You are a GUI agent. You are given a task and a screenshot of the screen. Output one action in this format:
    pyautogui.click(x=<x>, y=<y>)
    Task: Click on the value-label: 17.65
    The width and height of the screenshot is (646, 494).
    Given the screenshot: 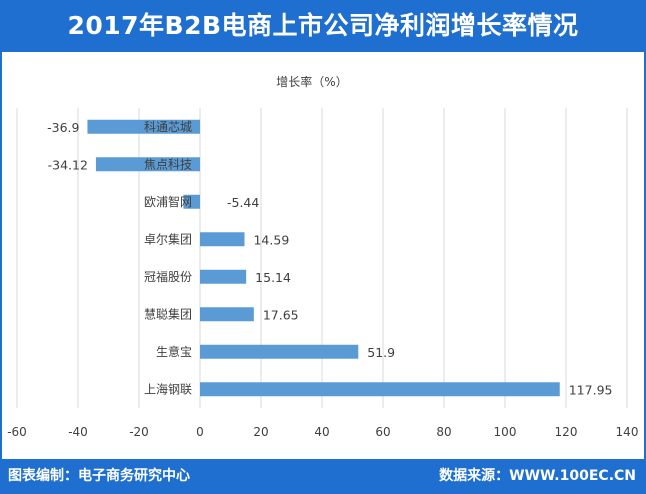 What is the action you would take?
    pyautogui.click(x=281, y=314)
    